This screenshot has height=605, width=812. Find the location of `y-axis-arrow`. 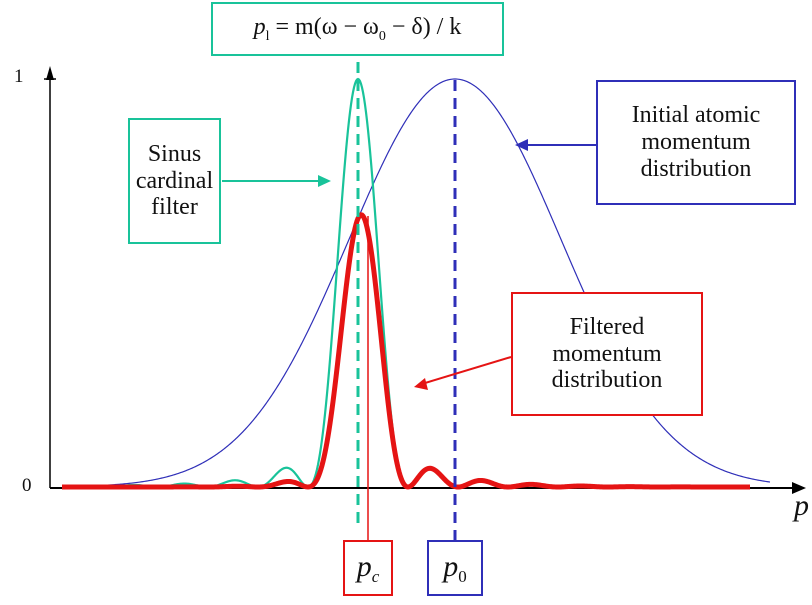

y-axis-arrow is located at coordinates (50, 73).